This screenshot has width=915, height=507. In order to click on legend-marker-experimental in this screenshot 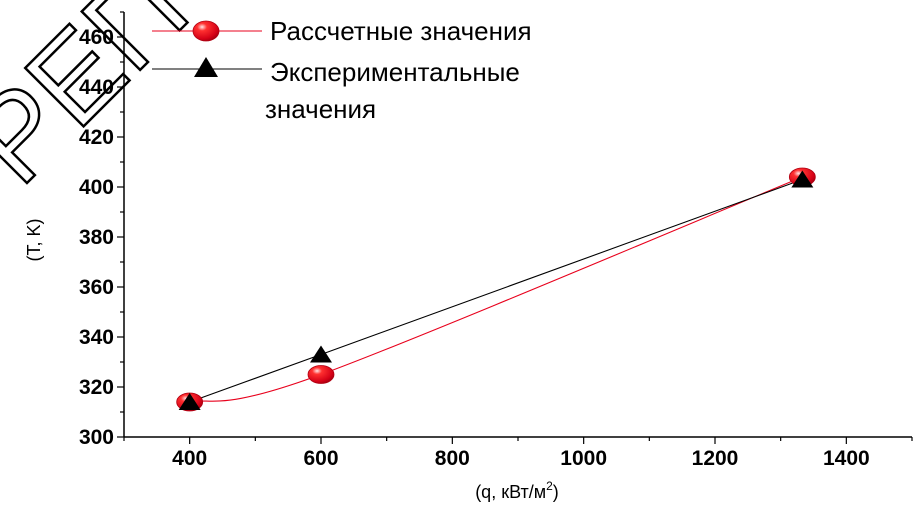, I will do `click(206, 67)`.